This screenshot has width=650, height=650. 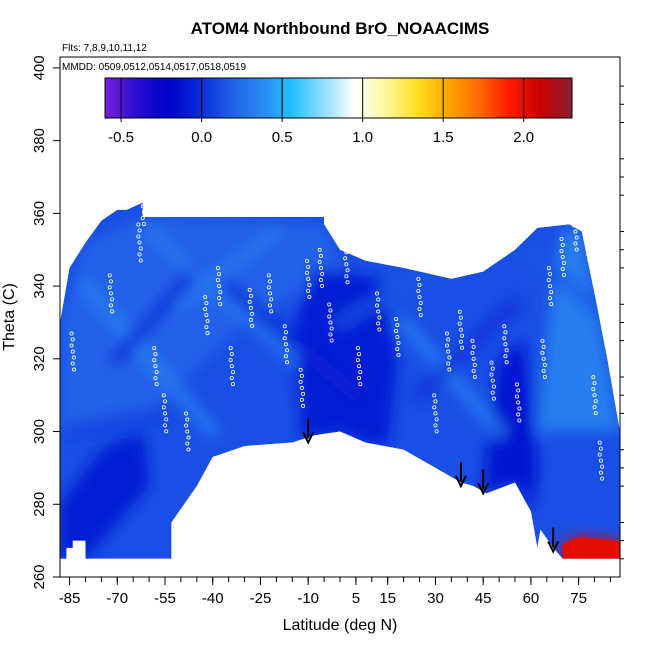 I want to click on x-axis-label: Latitude (deg N), so click(x=340, y=625).